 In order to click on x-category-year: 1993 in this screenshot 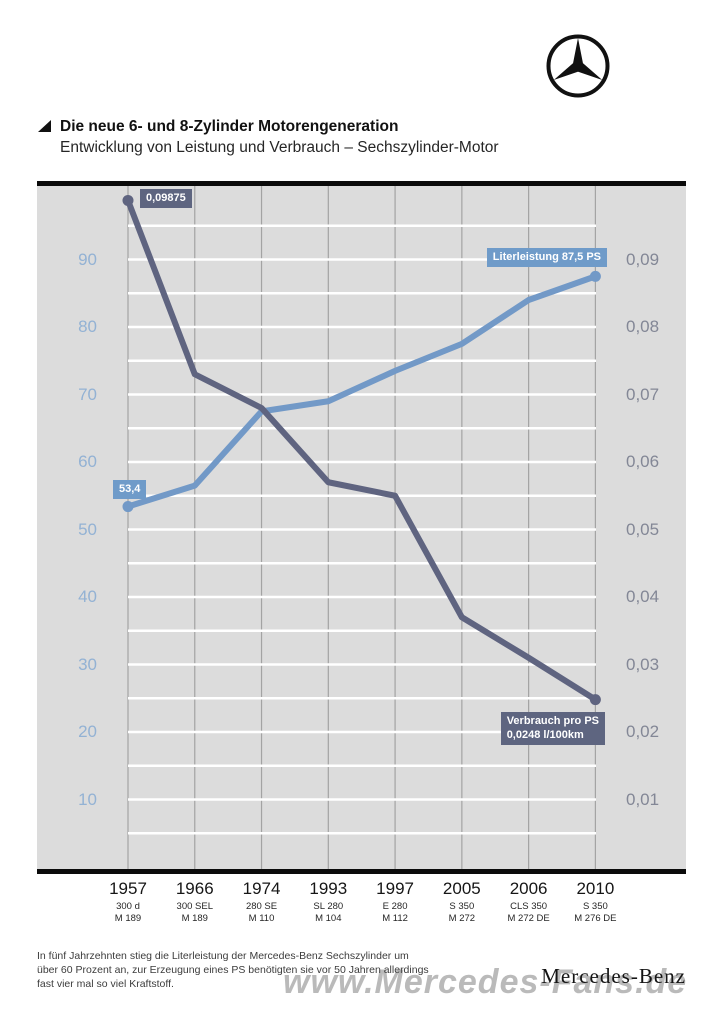, I will do `click(328, 888)`.